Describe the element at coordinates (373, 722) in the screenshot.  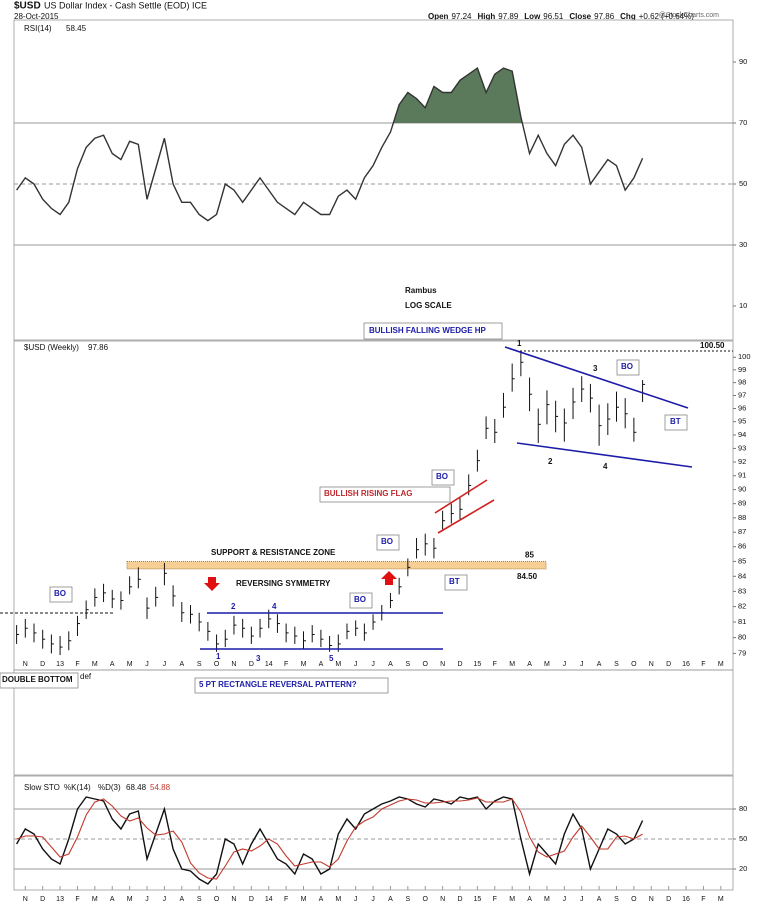
I see `empty-panel` at that location.